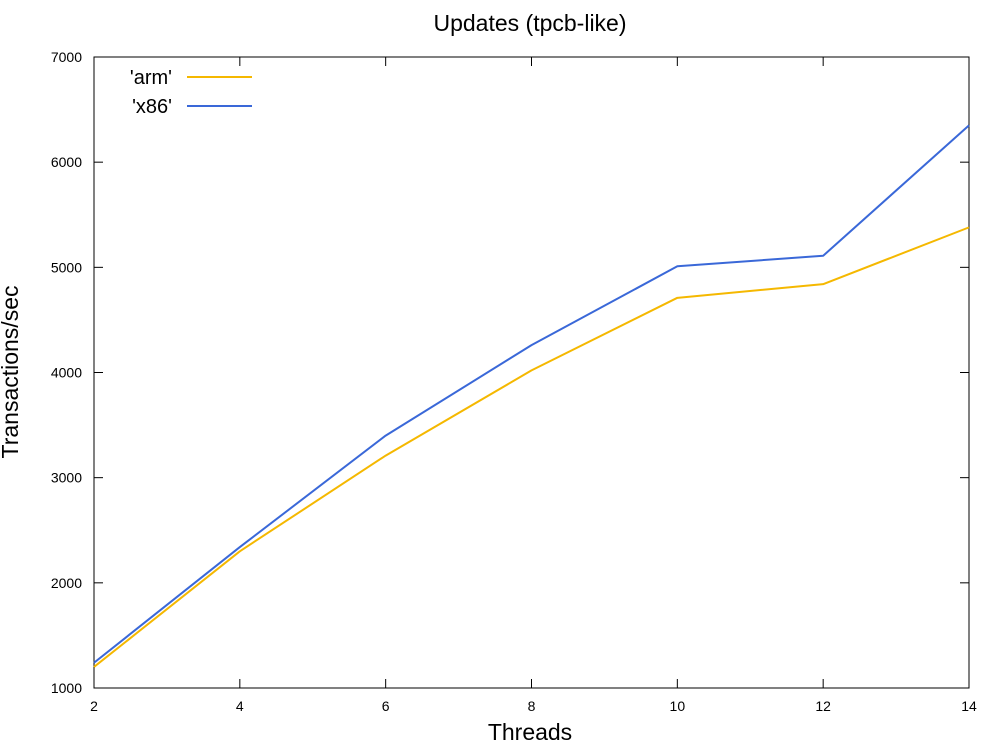  I want to click on y-tick-label: 2000, so click(66, 583).